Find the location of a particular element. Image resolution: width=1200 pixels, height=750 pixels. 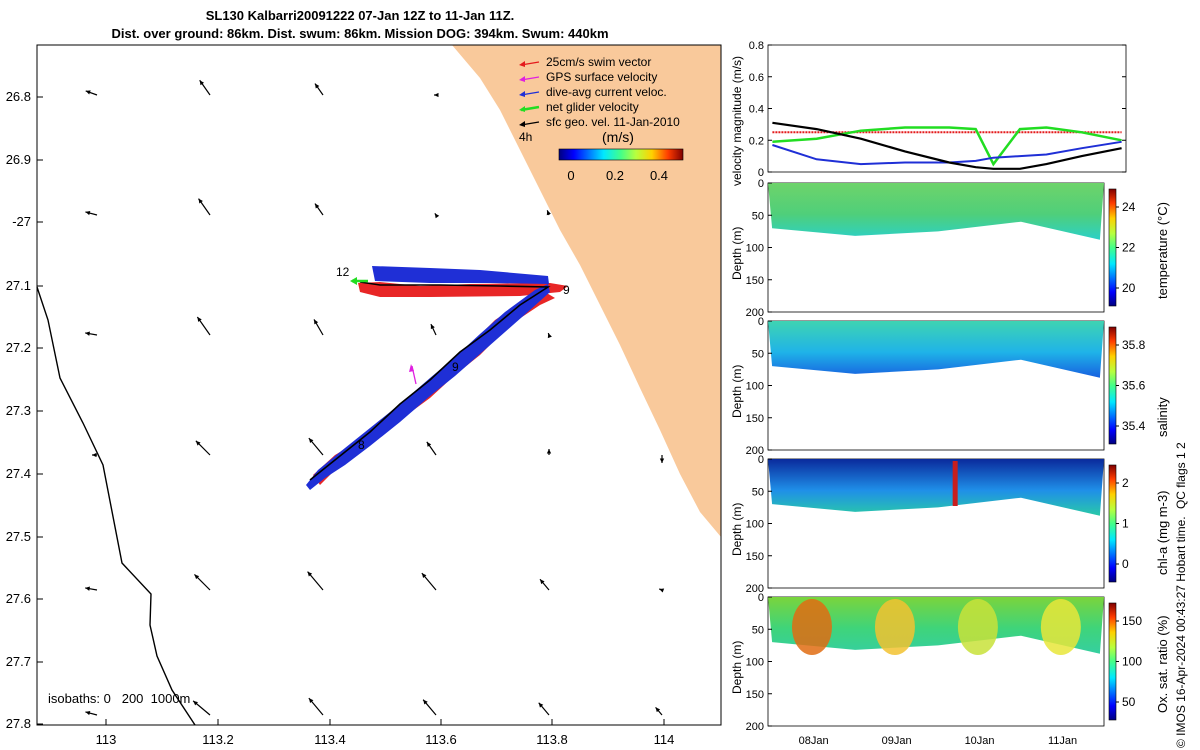

time-tick-label: 08Jan is located at coordinates (814, 741).